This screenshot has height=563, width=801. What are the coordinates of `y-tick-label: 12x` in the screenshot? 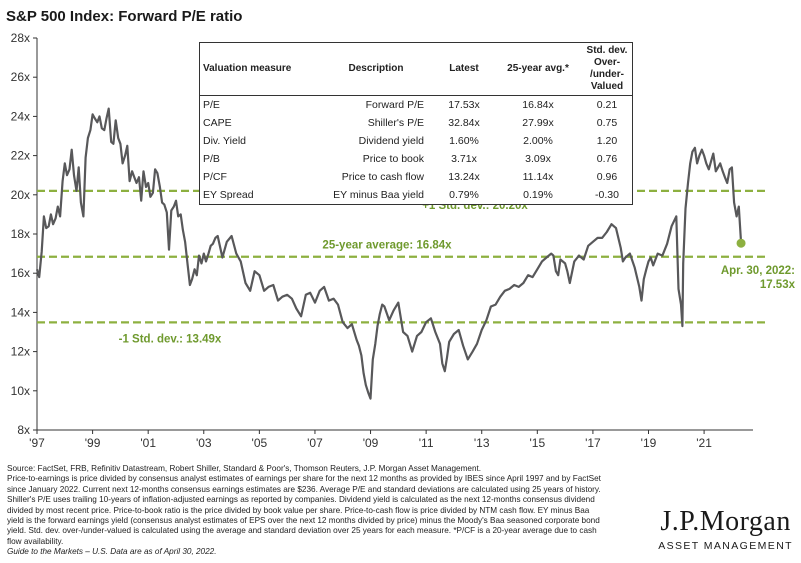 It's located at (20, 352).